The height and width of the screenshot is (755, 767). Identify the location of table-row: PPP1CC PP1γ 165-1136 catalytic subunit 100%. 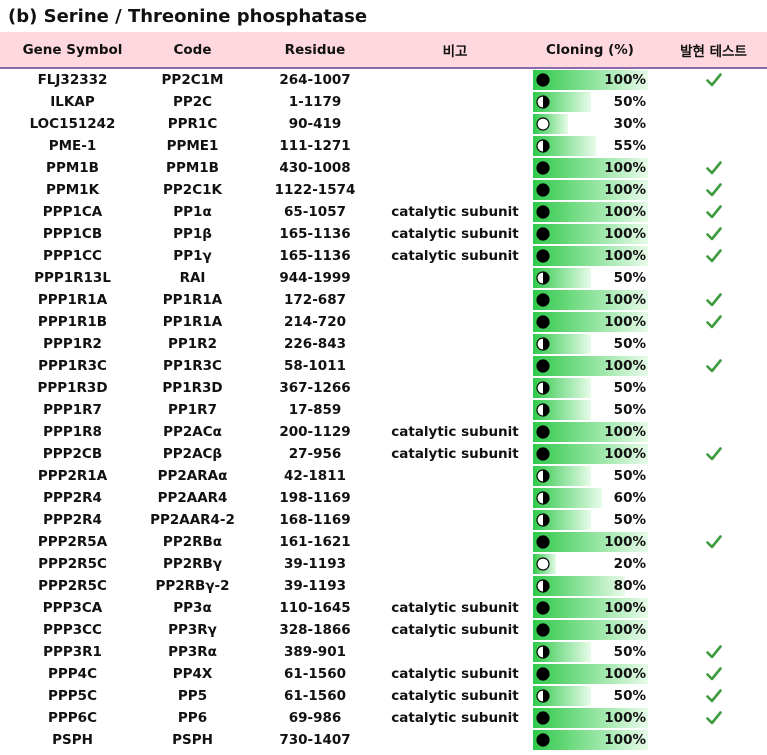
(383, 256).